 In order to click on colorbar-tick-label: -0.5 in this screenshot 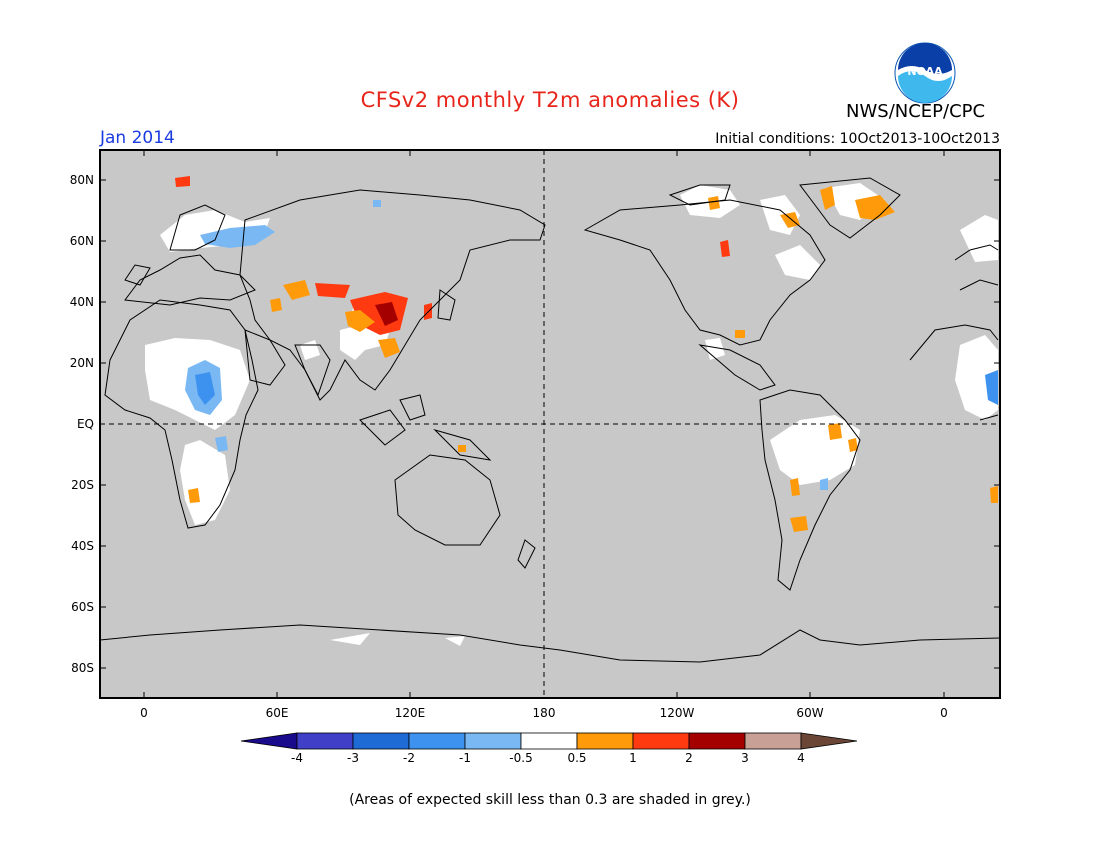, I will do `click(521, 758)`.